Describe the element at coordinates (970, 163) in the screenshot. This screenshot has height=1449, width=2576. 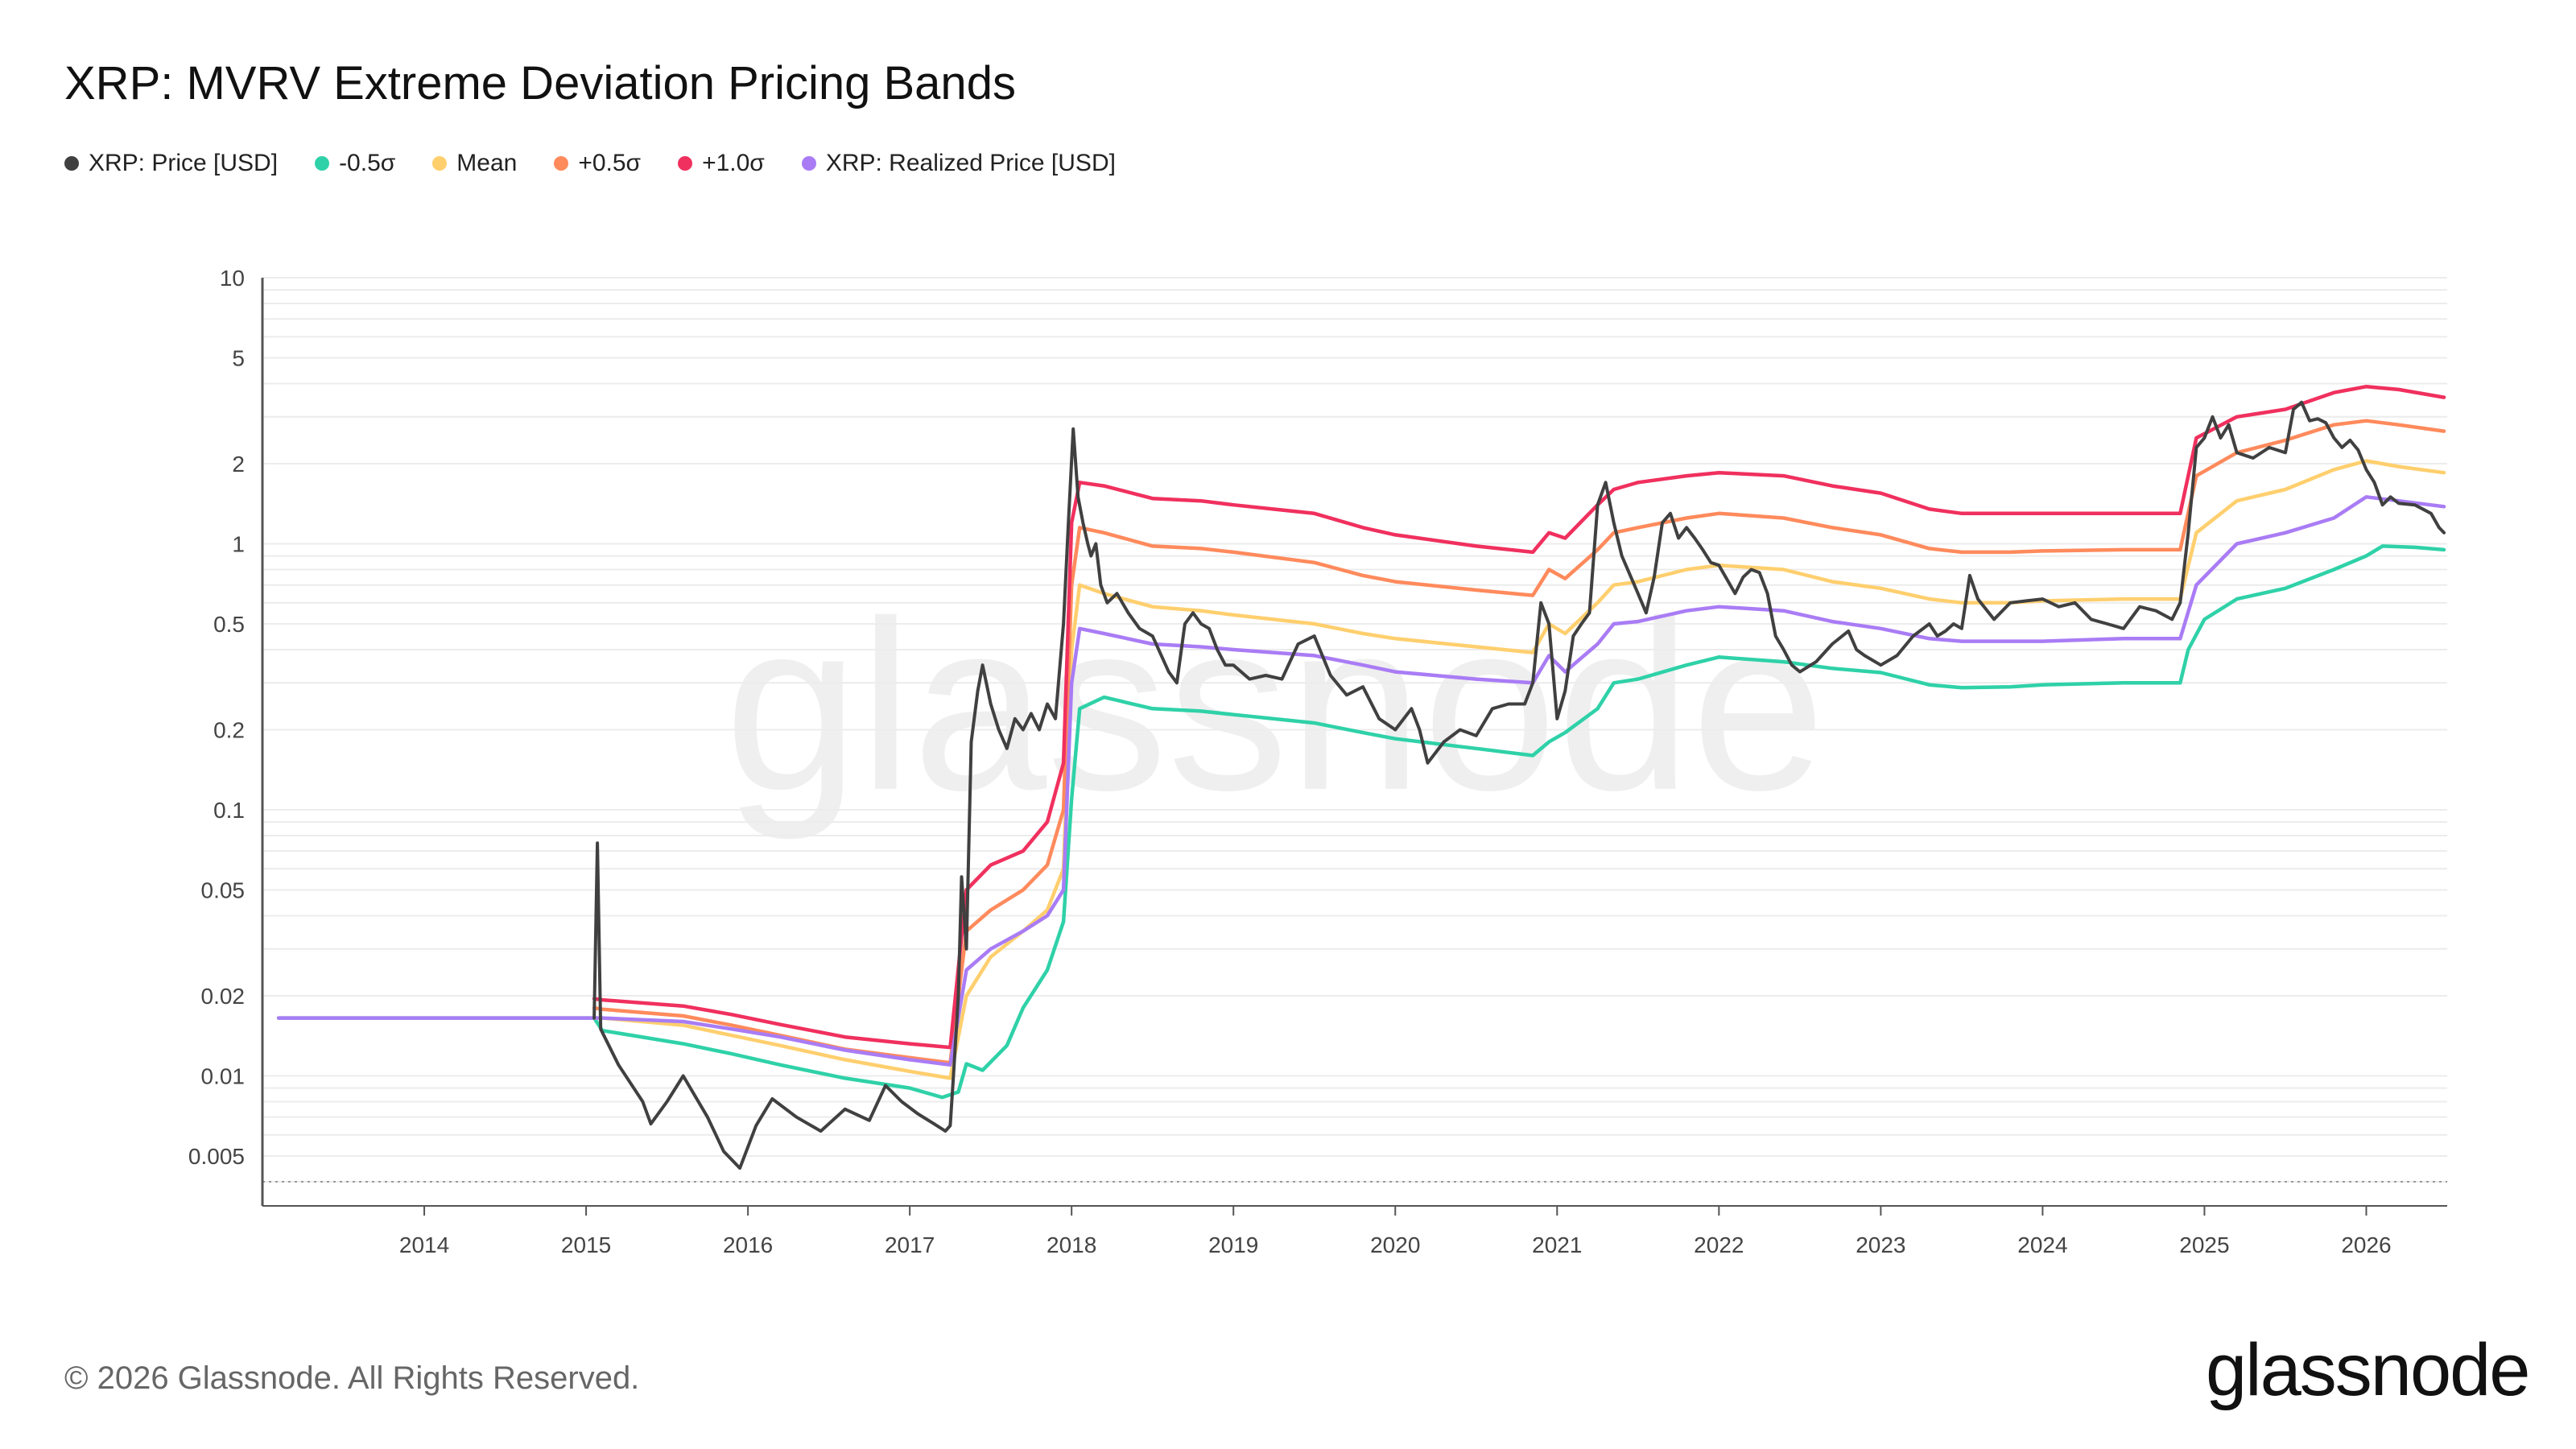
I see `legend-label: XRP: Realized Price [USD]` at that location.